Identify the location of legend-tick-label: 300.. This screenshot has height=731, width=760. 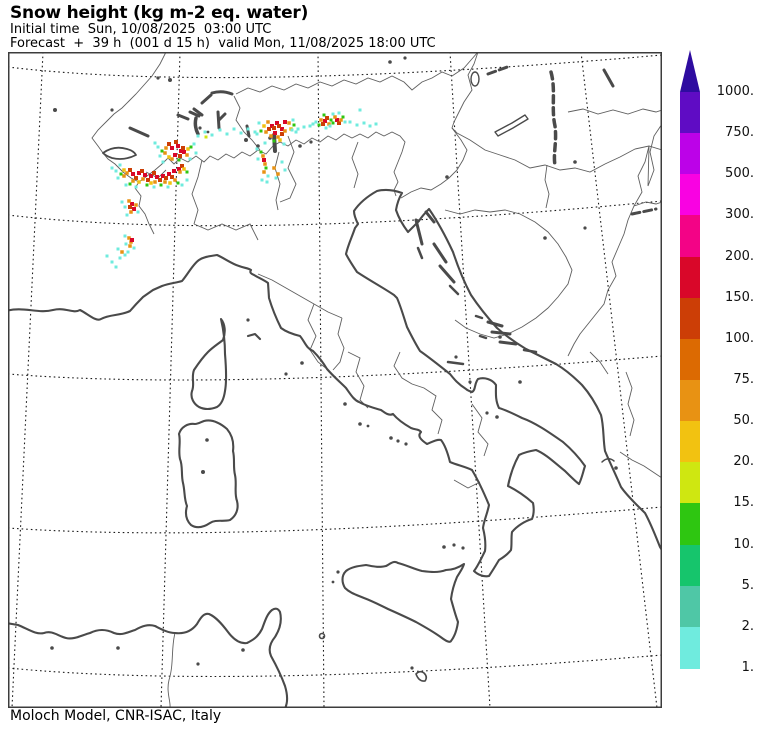
(739, 215).